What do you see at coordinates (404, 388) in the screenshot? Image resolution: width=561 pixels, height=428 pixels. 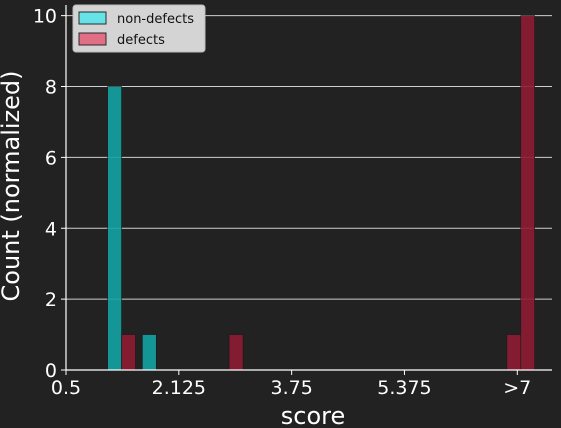 I see `x-tick-label: 5.375` at bounding box center [404, 388].